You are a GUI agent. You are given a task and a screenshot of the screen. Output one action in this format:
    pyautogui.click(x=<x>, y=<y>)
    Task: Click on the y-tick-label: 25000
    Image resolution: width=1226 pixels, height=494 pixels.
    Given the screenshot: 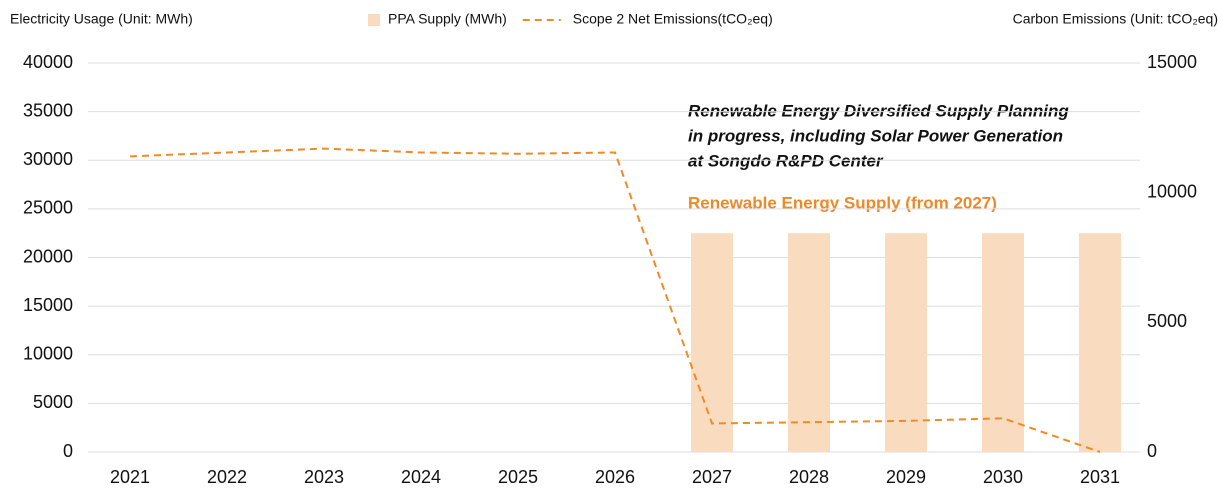 What is the action you would take?
    pyautogui.click(x=48, y=208)
    